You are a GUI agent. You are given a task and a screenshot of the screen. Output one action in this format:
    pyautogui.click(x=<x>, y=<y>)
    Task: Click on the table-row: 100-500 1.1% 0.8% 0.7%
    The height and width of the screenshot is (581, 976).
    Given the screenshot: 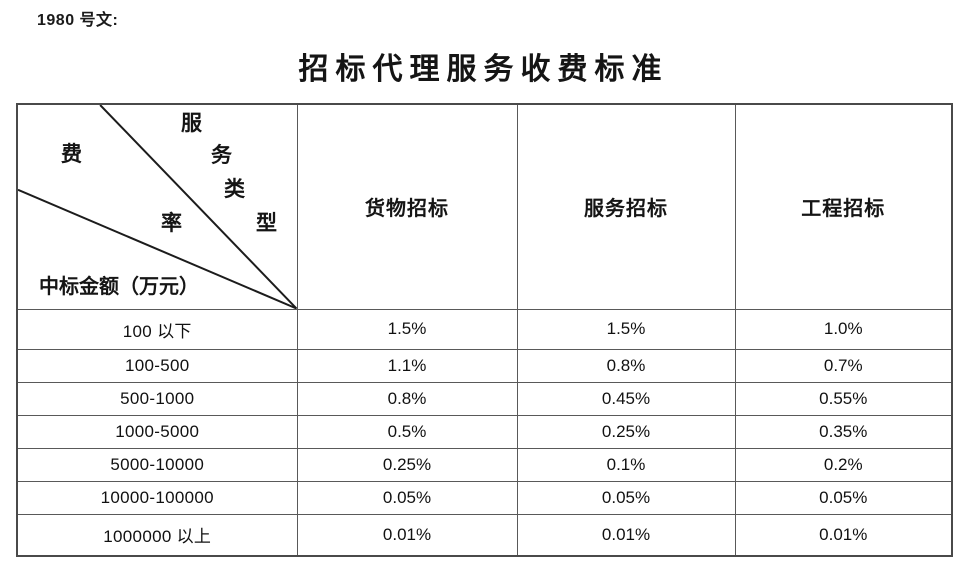 What is the action you would take?
    pyautogui.click(x=484, y=366)
    